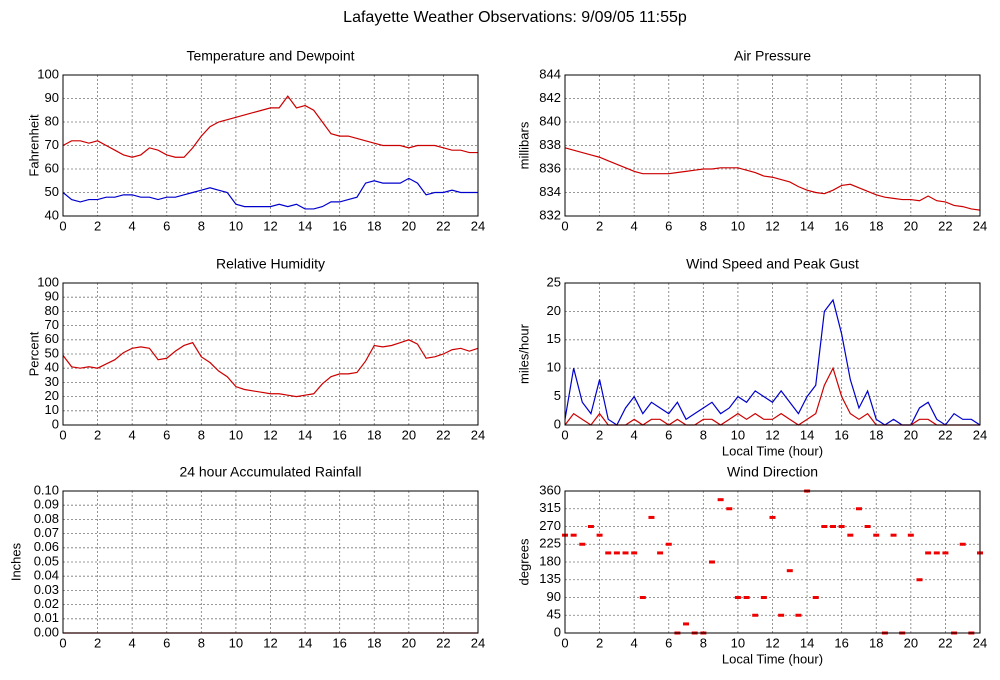 This screenshot has height=680, width=1000. I want to click on y-tick-label: 135, so click(550, 578).